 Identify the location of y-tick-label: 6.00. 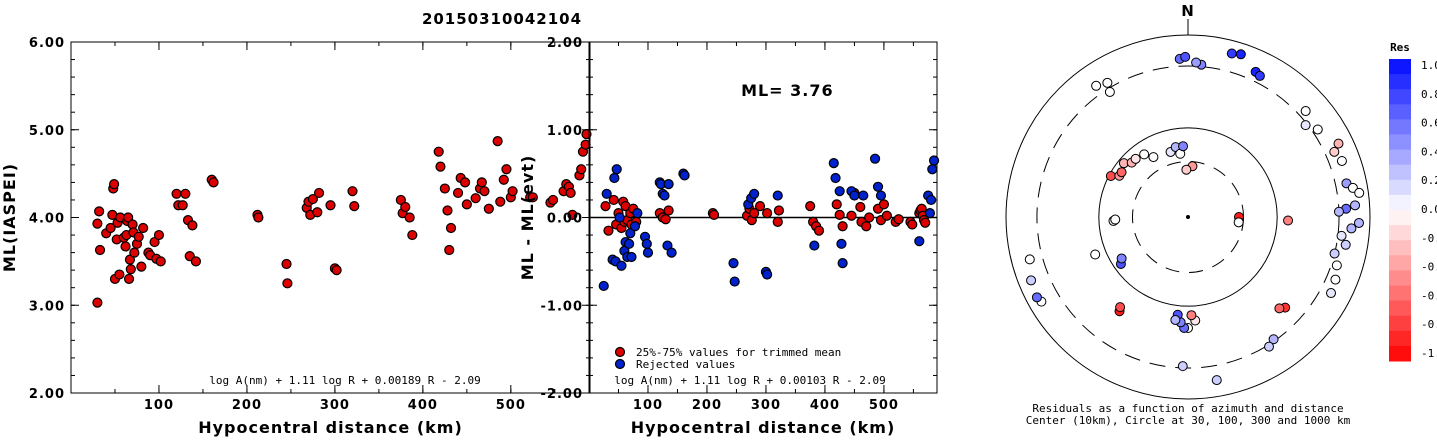
(47, 43).